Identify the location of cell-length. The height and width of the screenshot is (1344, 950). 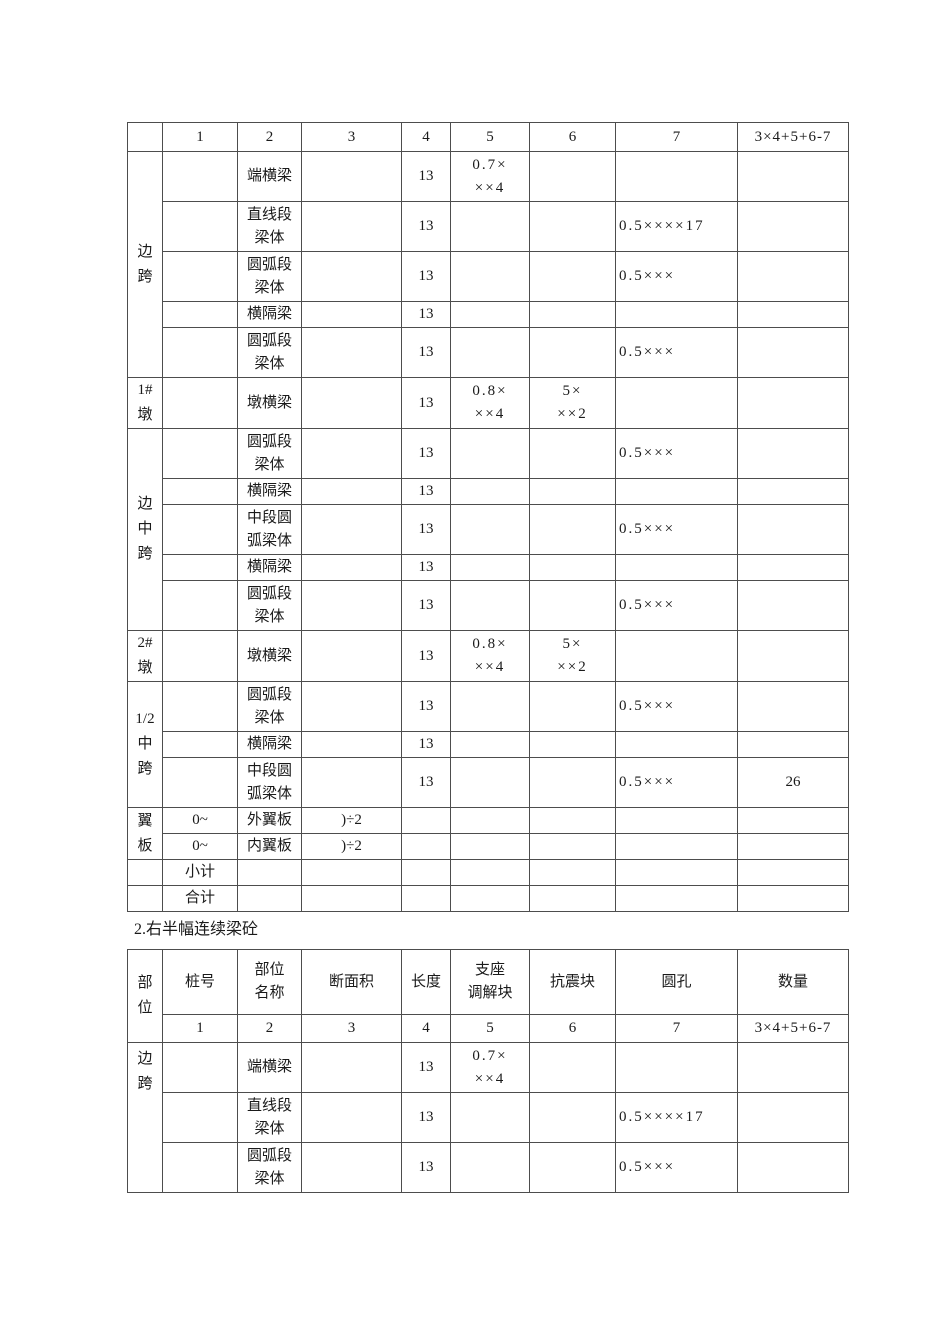
(426, 846).